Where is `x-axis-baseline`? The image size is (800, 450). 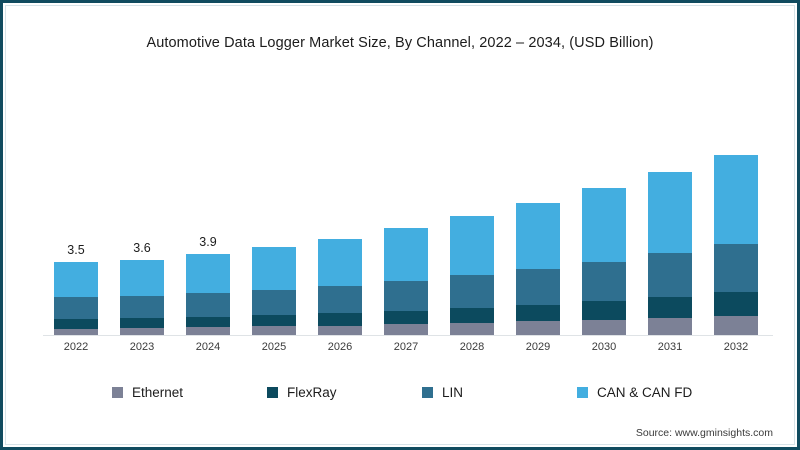
x-axis-baseline is located at coordinates (408, 335).